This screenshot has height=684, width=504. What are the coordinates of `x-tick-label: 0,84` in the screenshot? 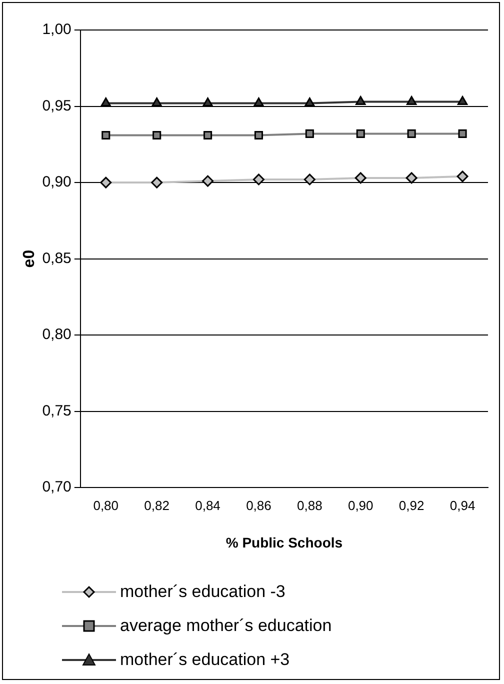 It's located at (207, 505).